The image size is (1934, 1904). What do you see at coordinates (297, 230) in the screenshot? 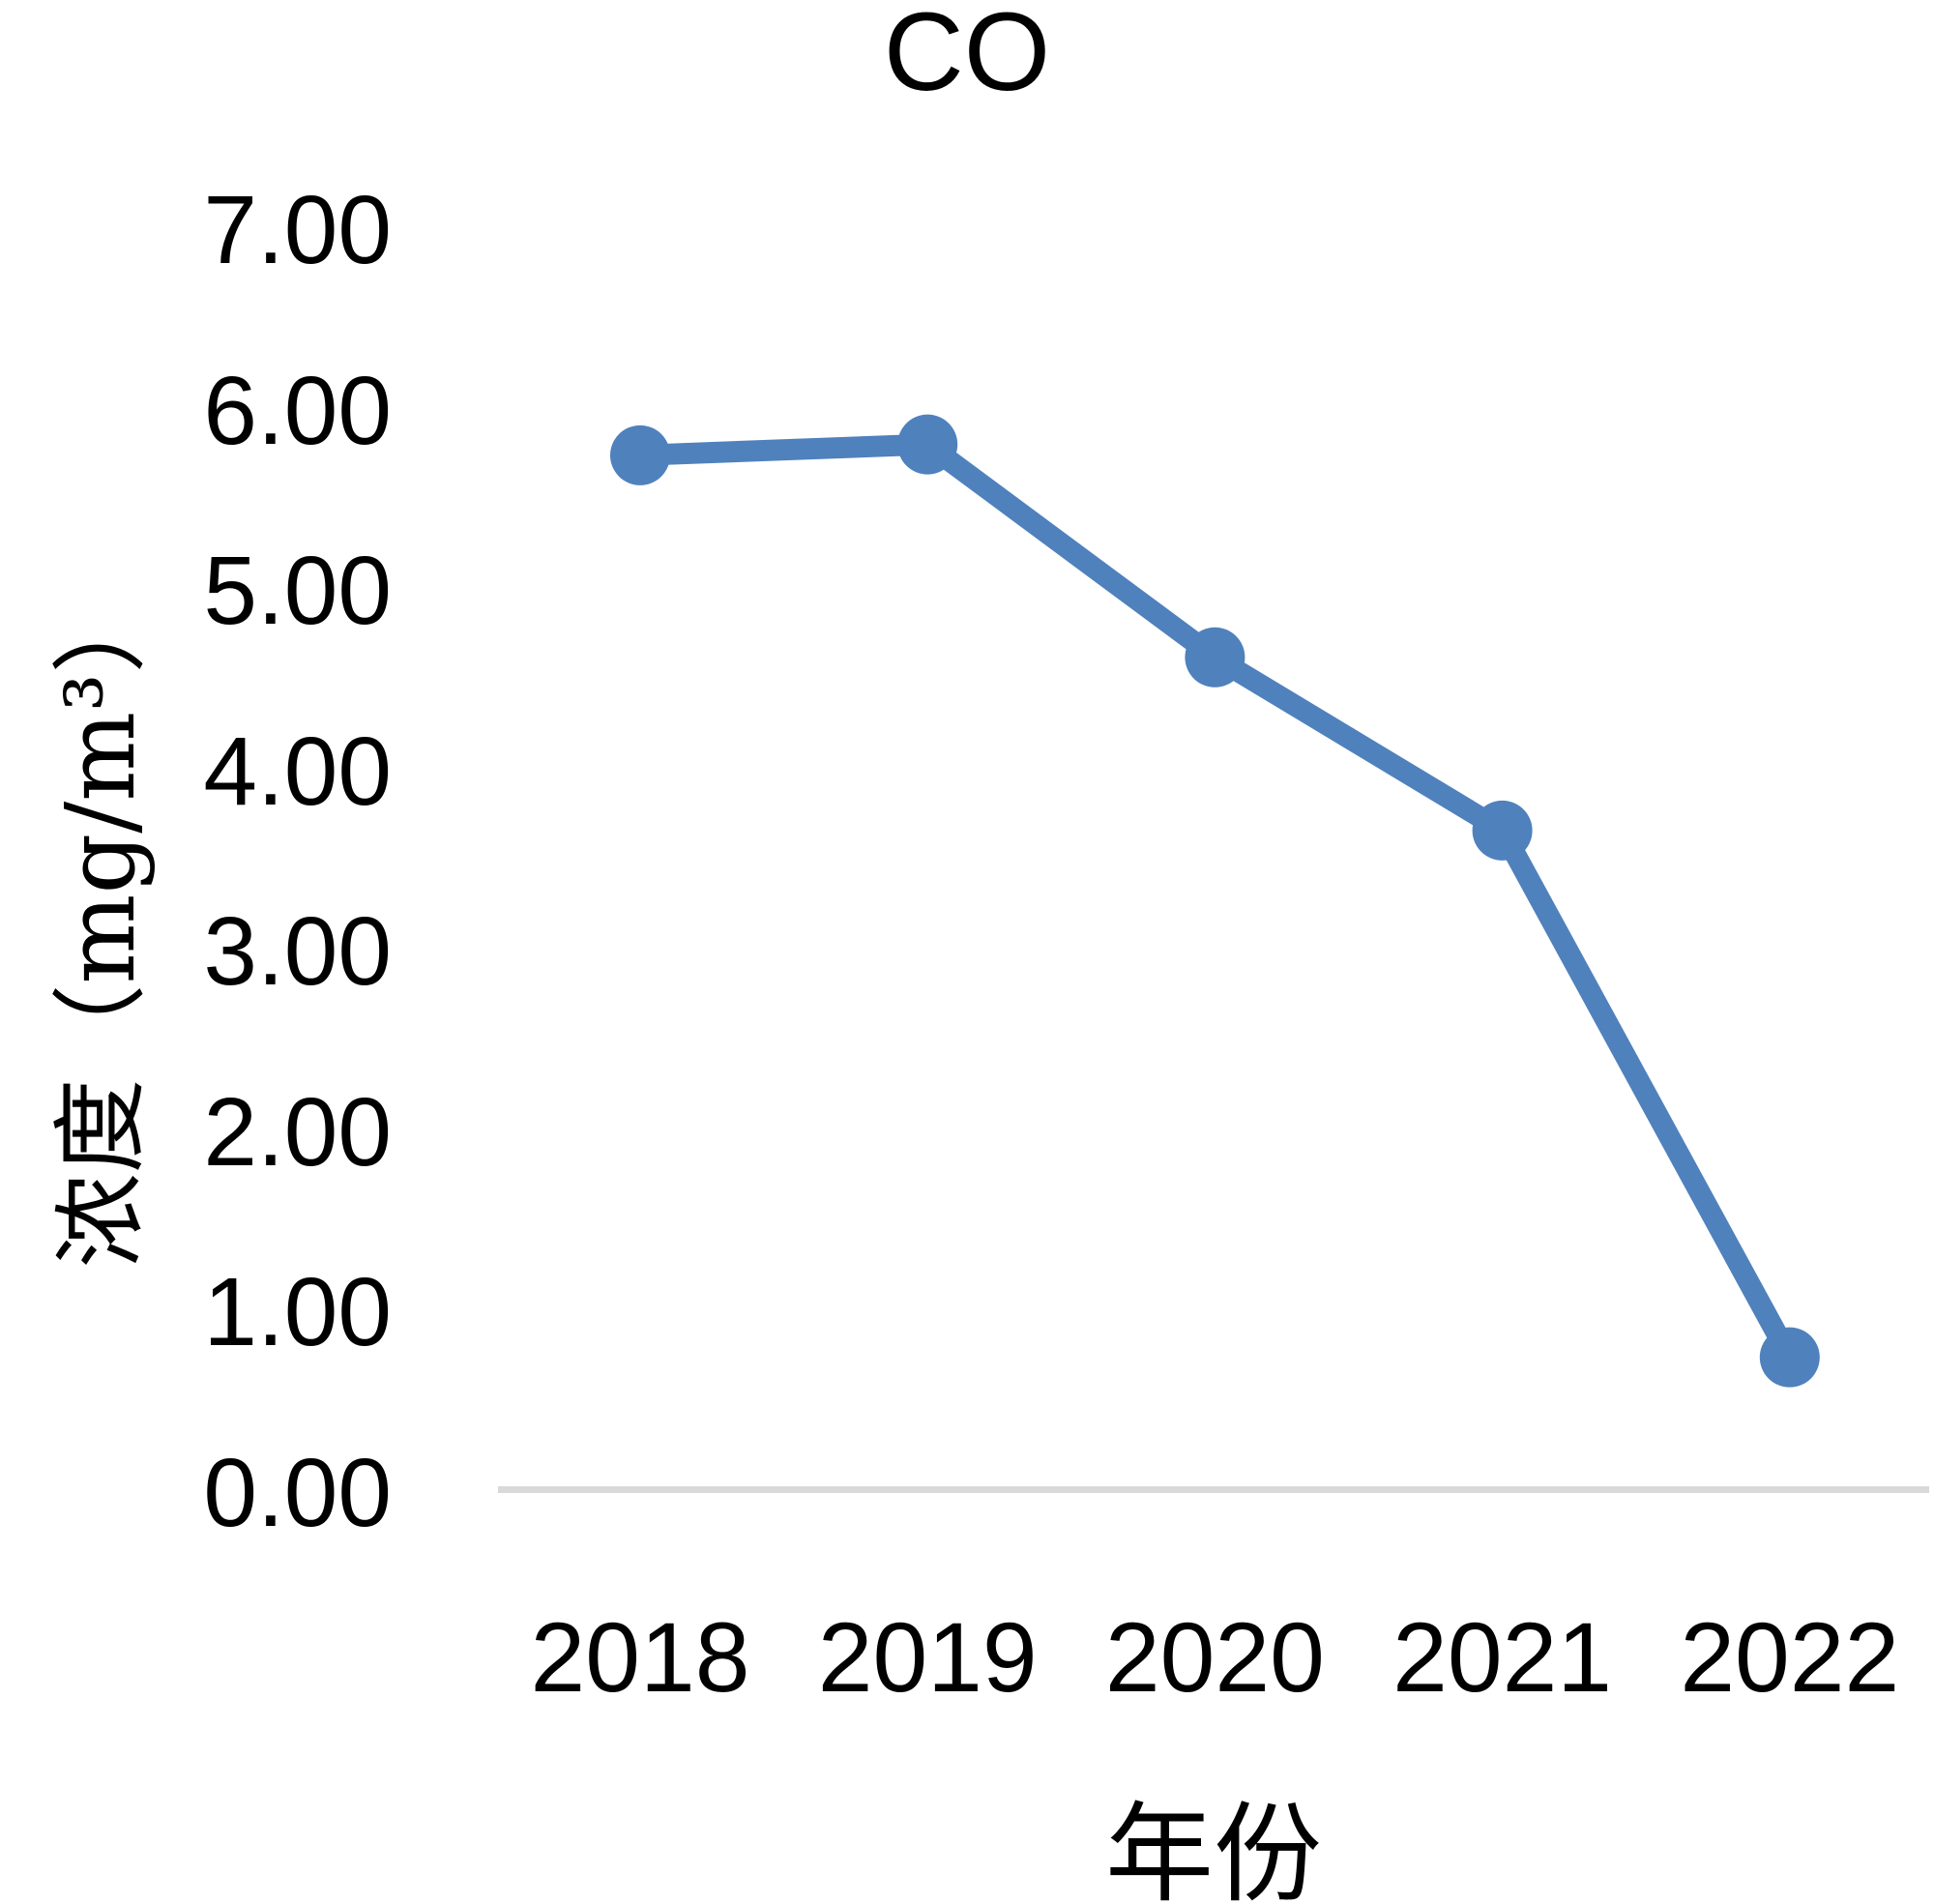
I see `y-tick-label: 7.00` at bounding box center [297, 230].